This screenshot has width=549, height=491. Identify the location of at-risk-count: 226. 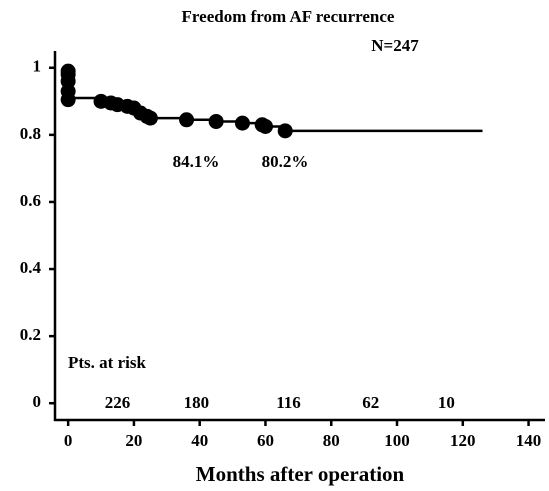
(118, 402).